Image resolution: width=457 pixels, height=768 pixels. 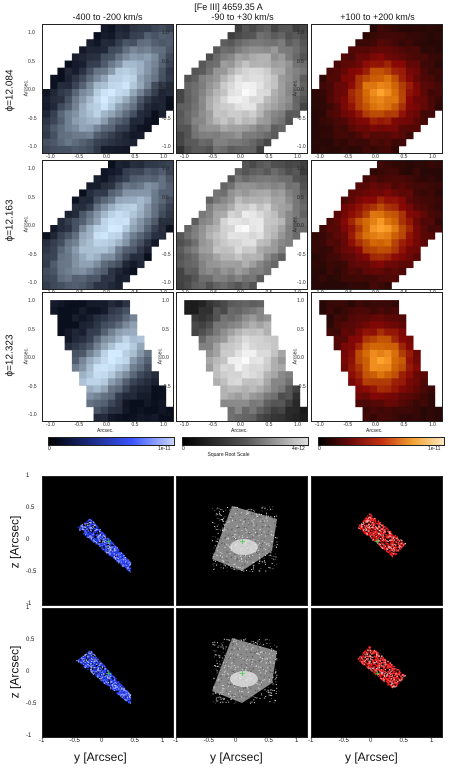 I want to click on sim-z-tick: -1, so click(x=29, y=604).